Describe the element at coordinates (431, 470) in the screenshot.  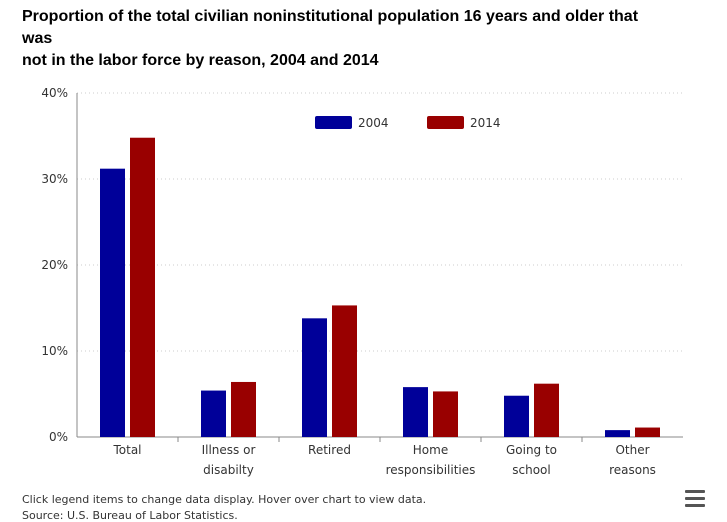
I see `x-tick-label: responsibilities` at that location.